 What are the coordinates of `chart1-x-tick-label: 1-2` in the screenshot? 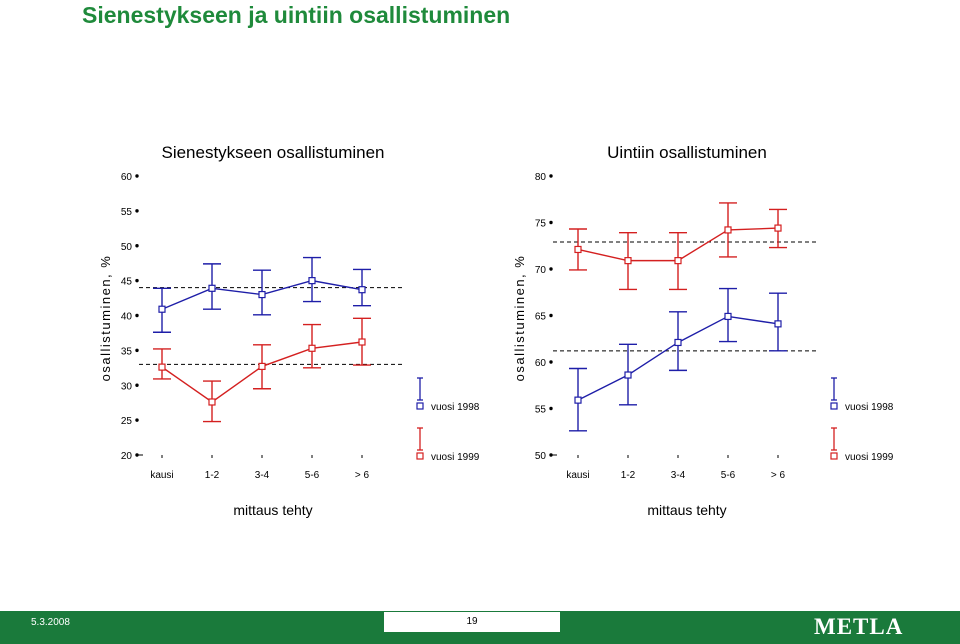 It's located at (212, 475).